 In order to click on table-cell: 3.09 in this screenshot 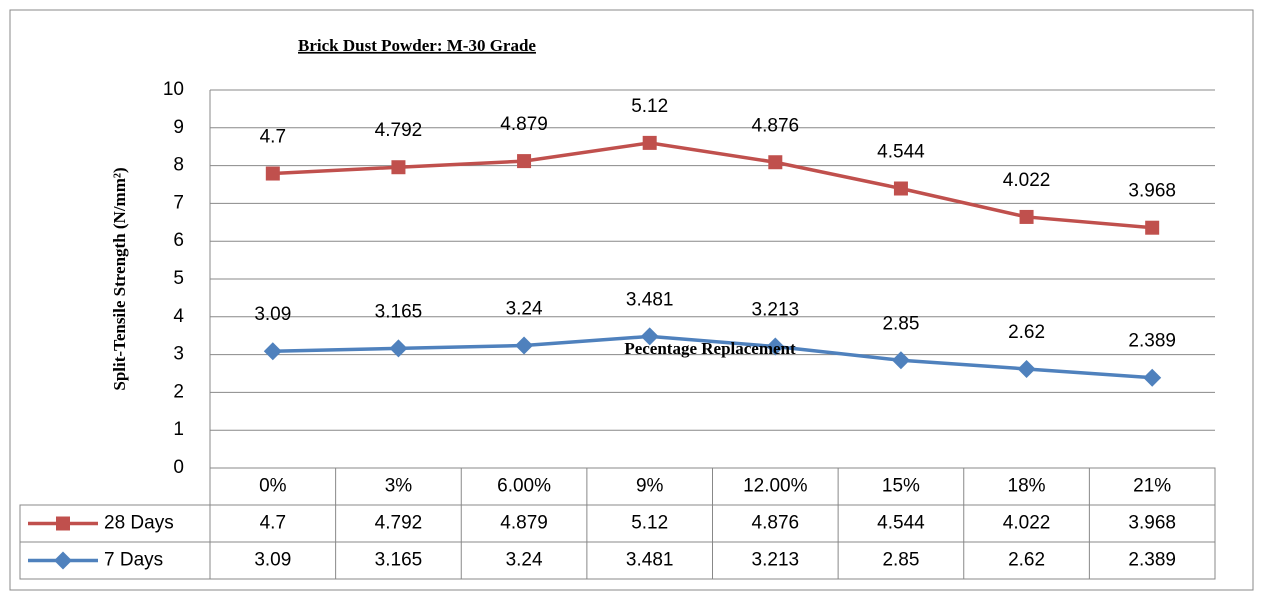, I will do `click(272, 560)`.